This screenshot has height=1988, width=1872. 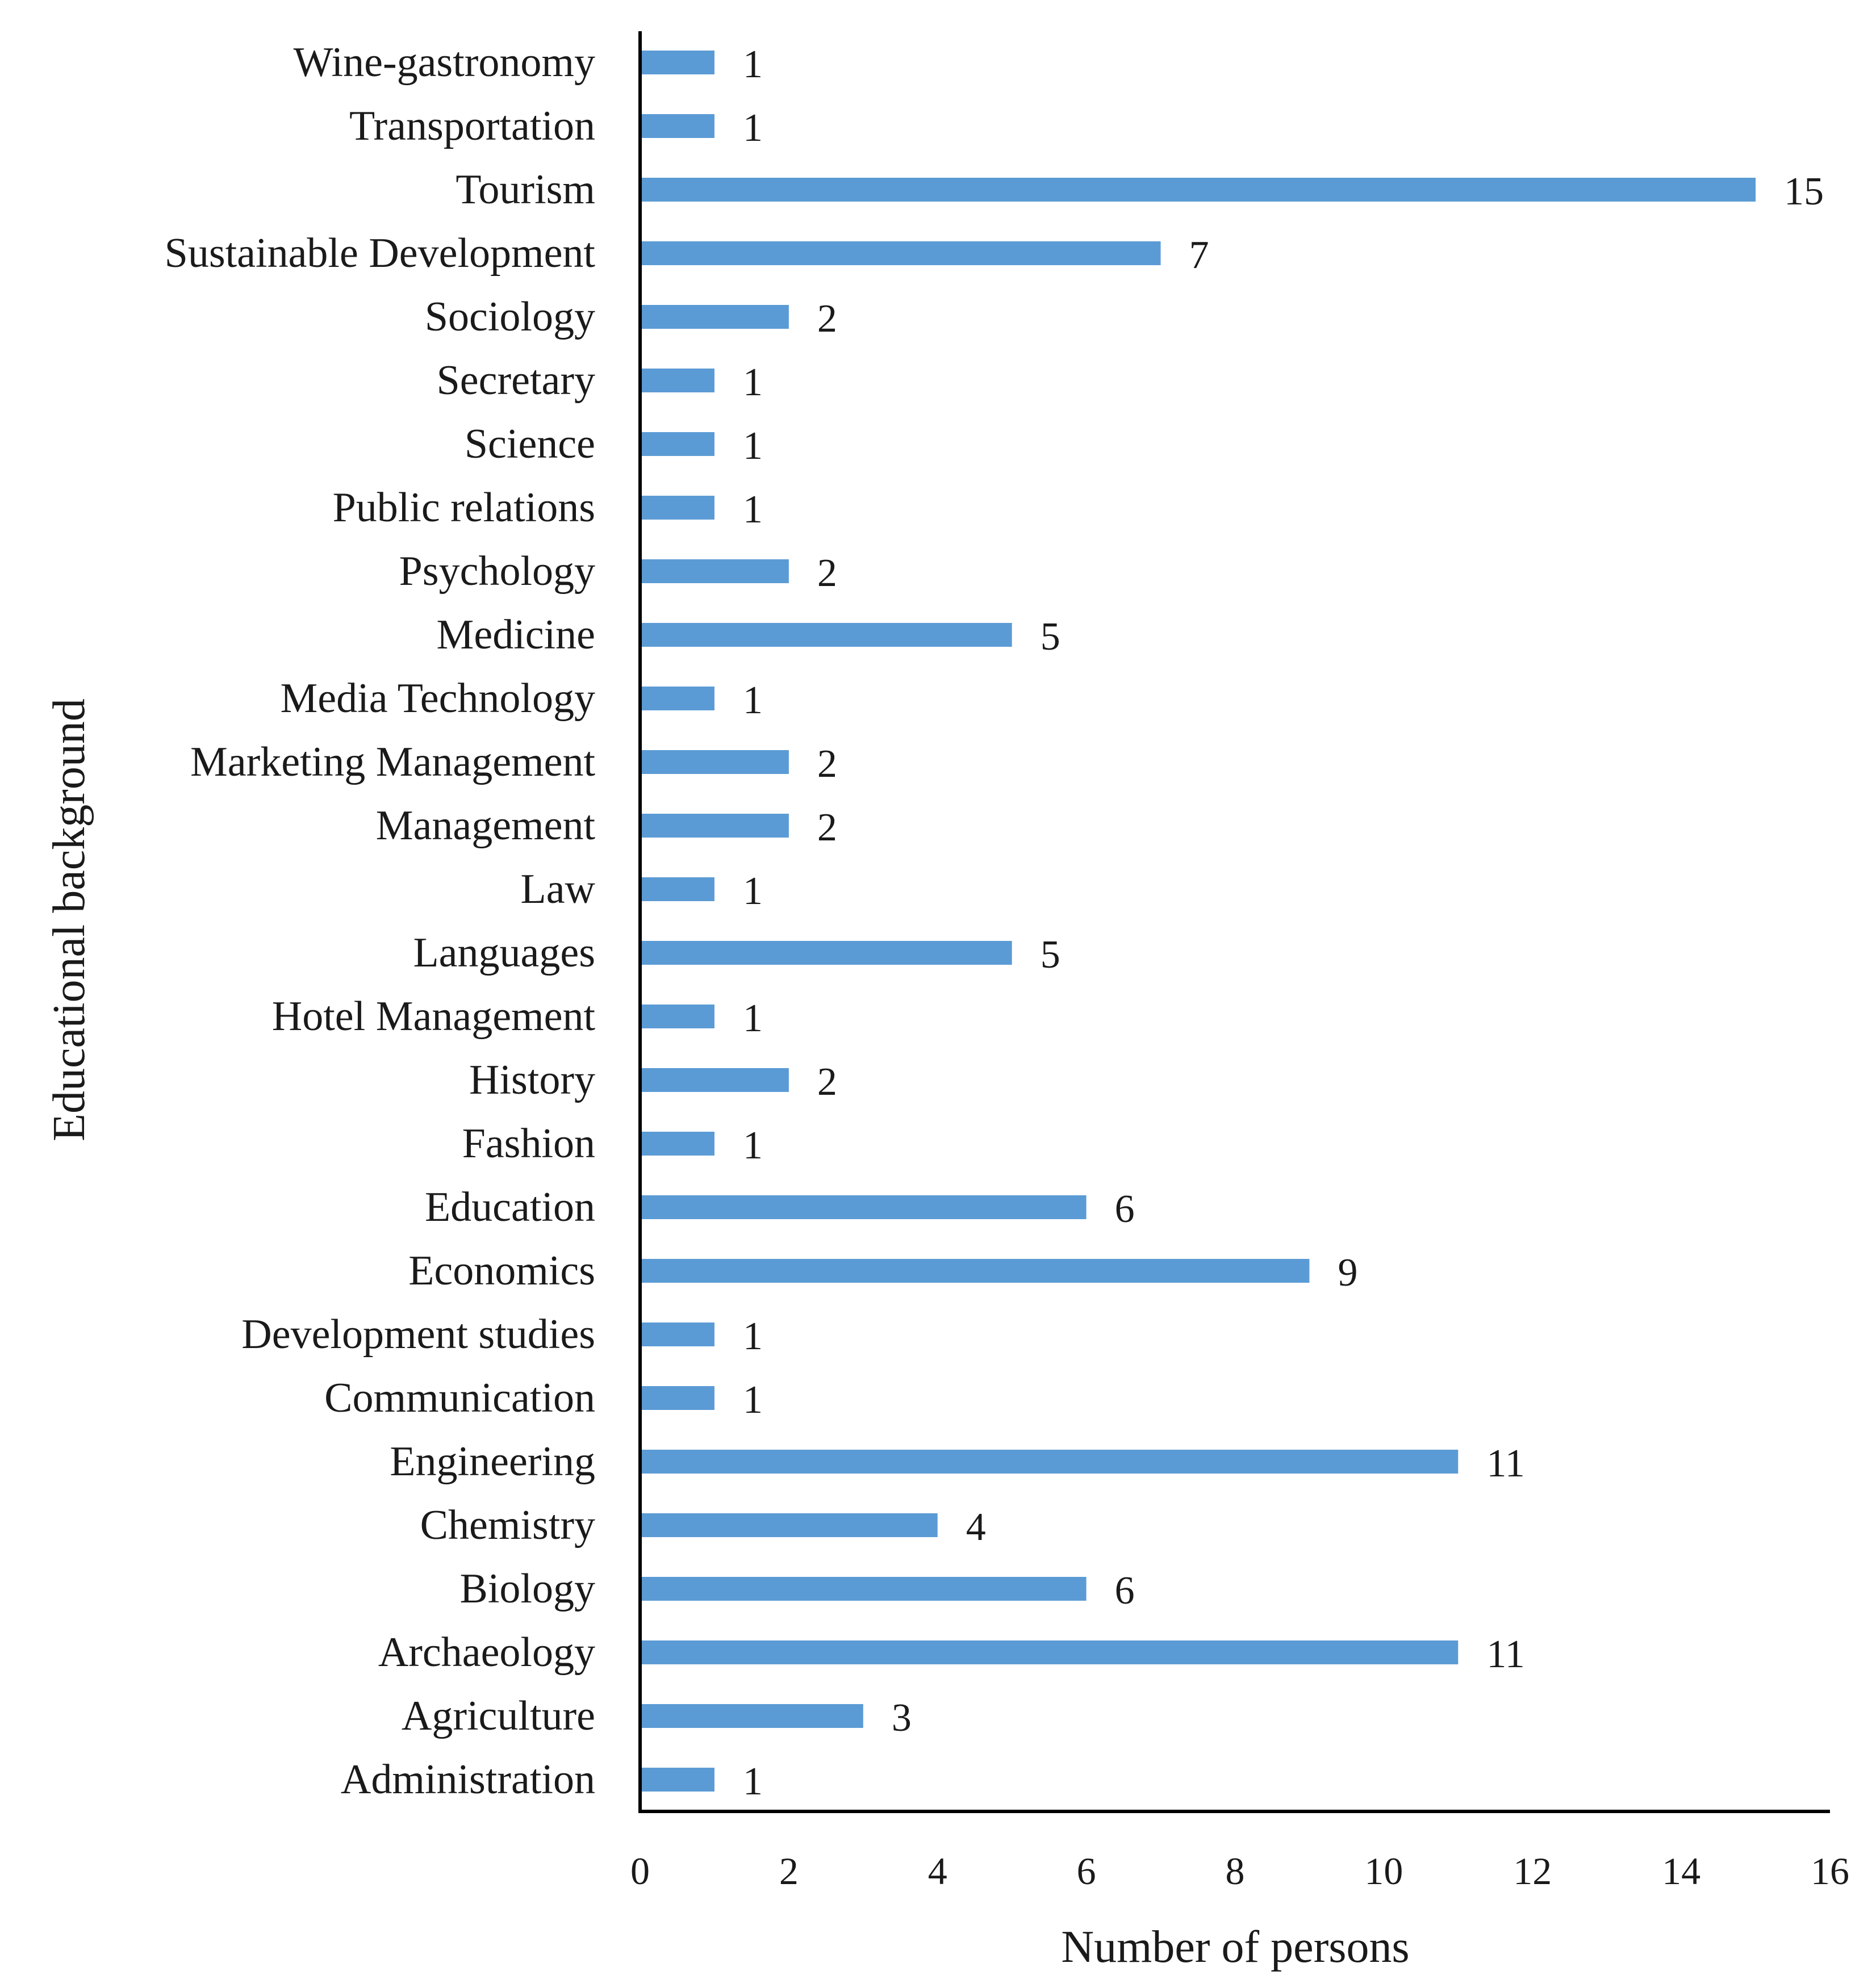 What do you see at coordinates (753, 1145) in the screenshot?
I see `value-label-fashion: 1` at bounding box center [753, 1145].